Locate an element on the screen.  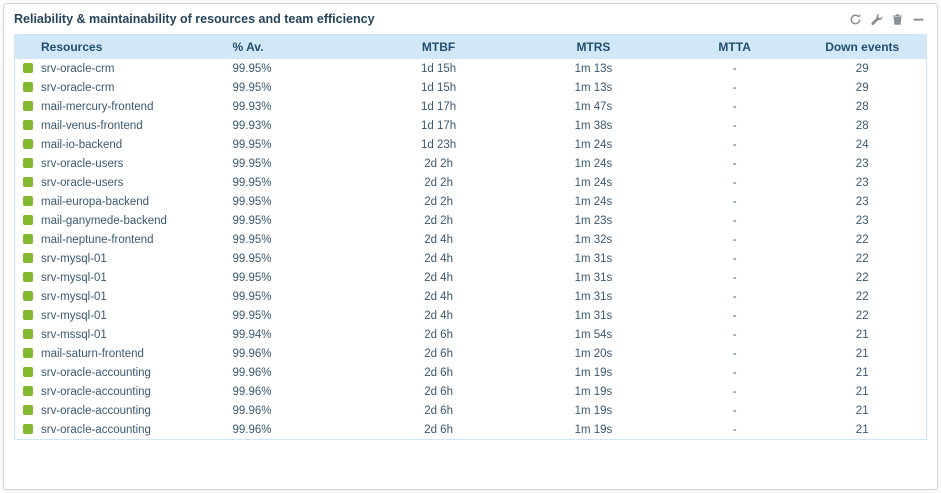
mtrs-value: 1m 47s is located at coordinates (593, 106).